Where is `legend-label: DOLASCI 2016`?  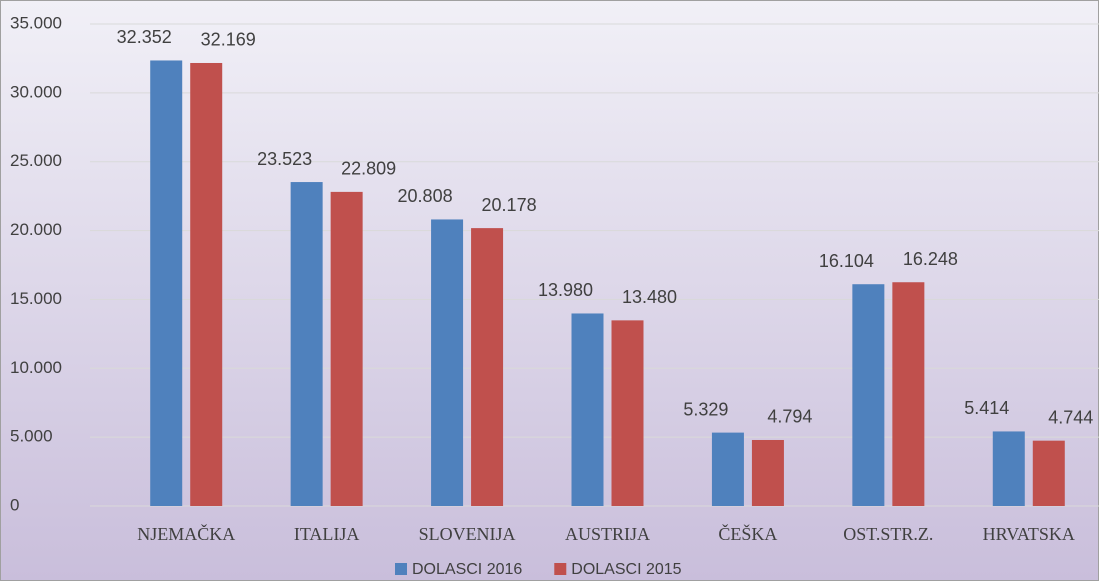 legend-label: DOLASCI 2016 is located at coordinates (467, 569).